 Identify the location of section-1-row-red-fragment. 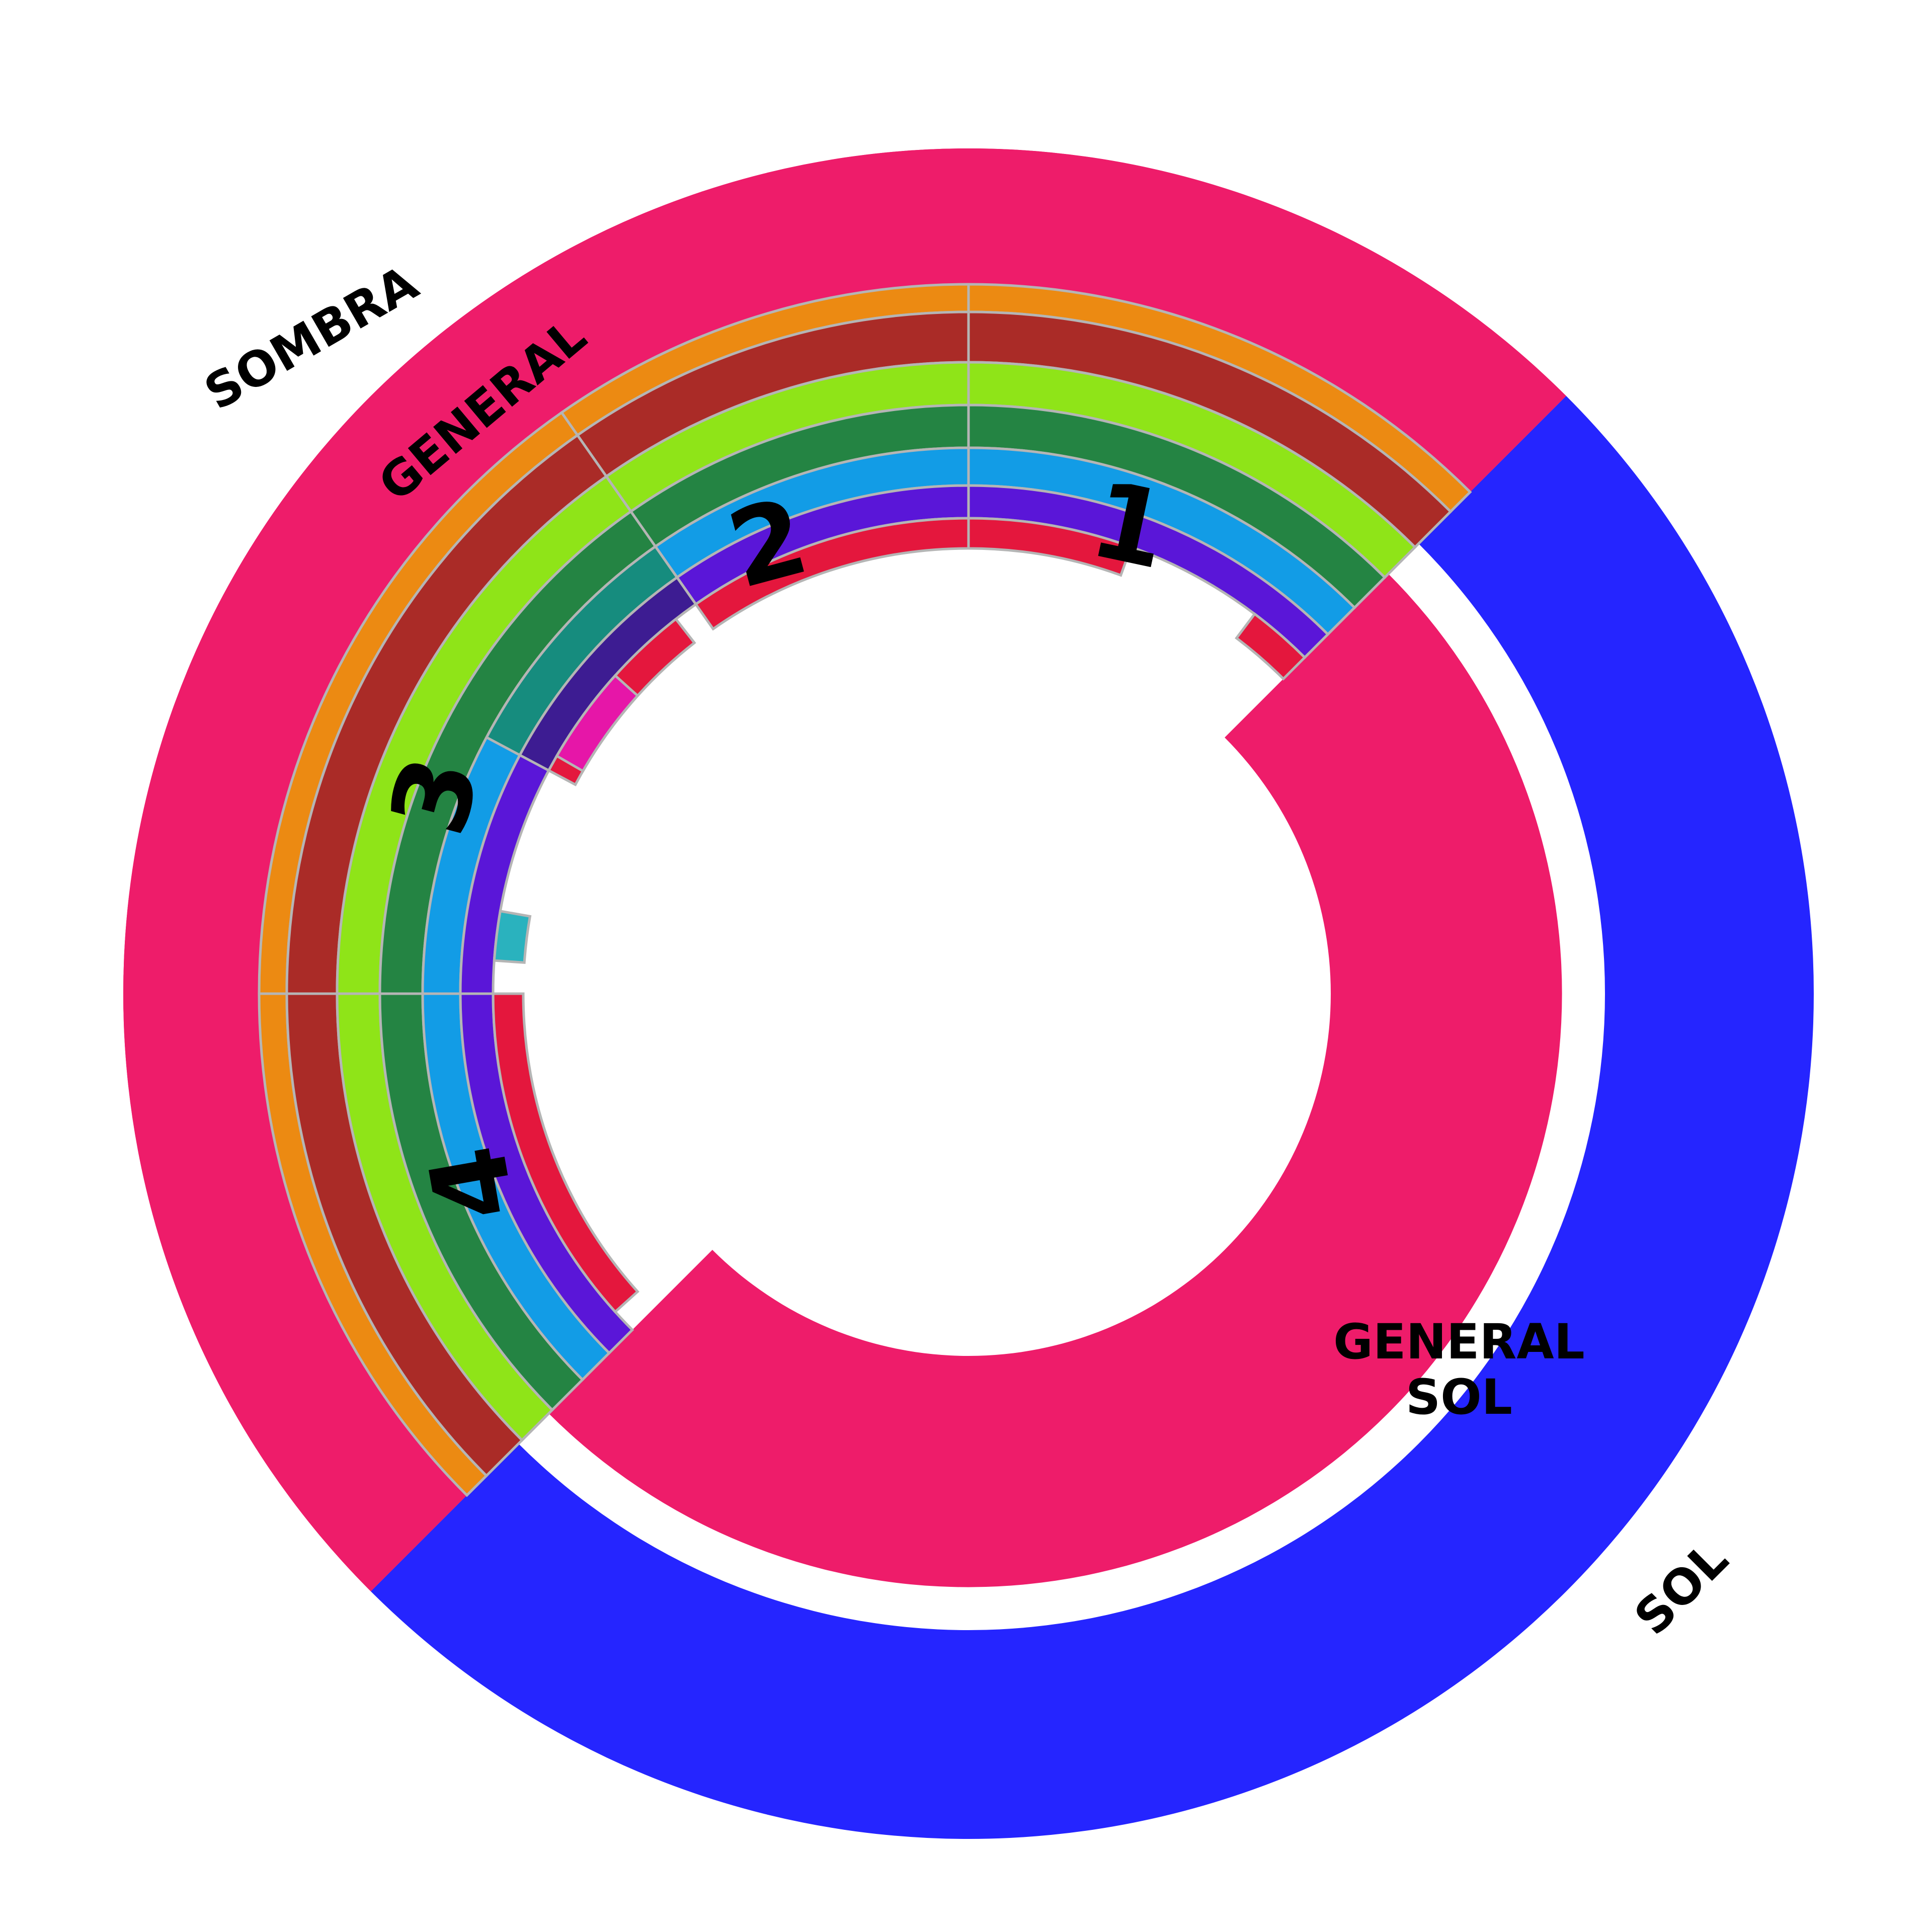
(1271, 646).